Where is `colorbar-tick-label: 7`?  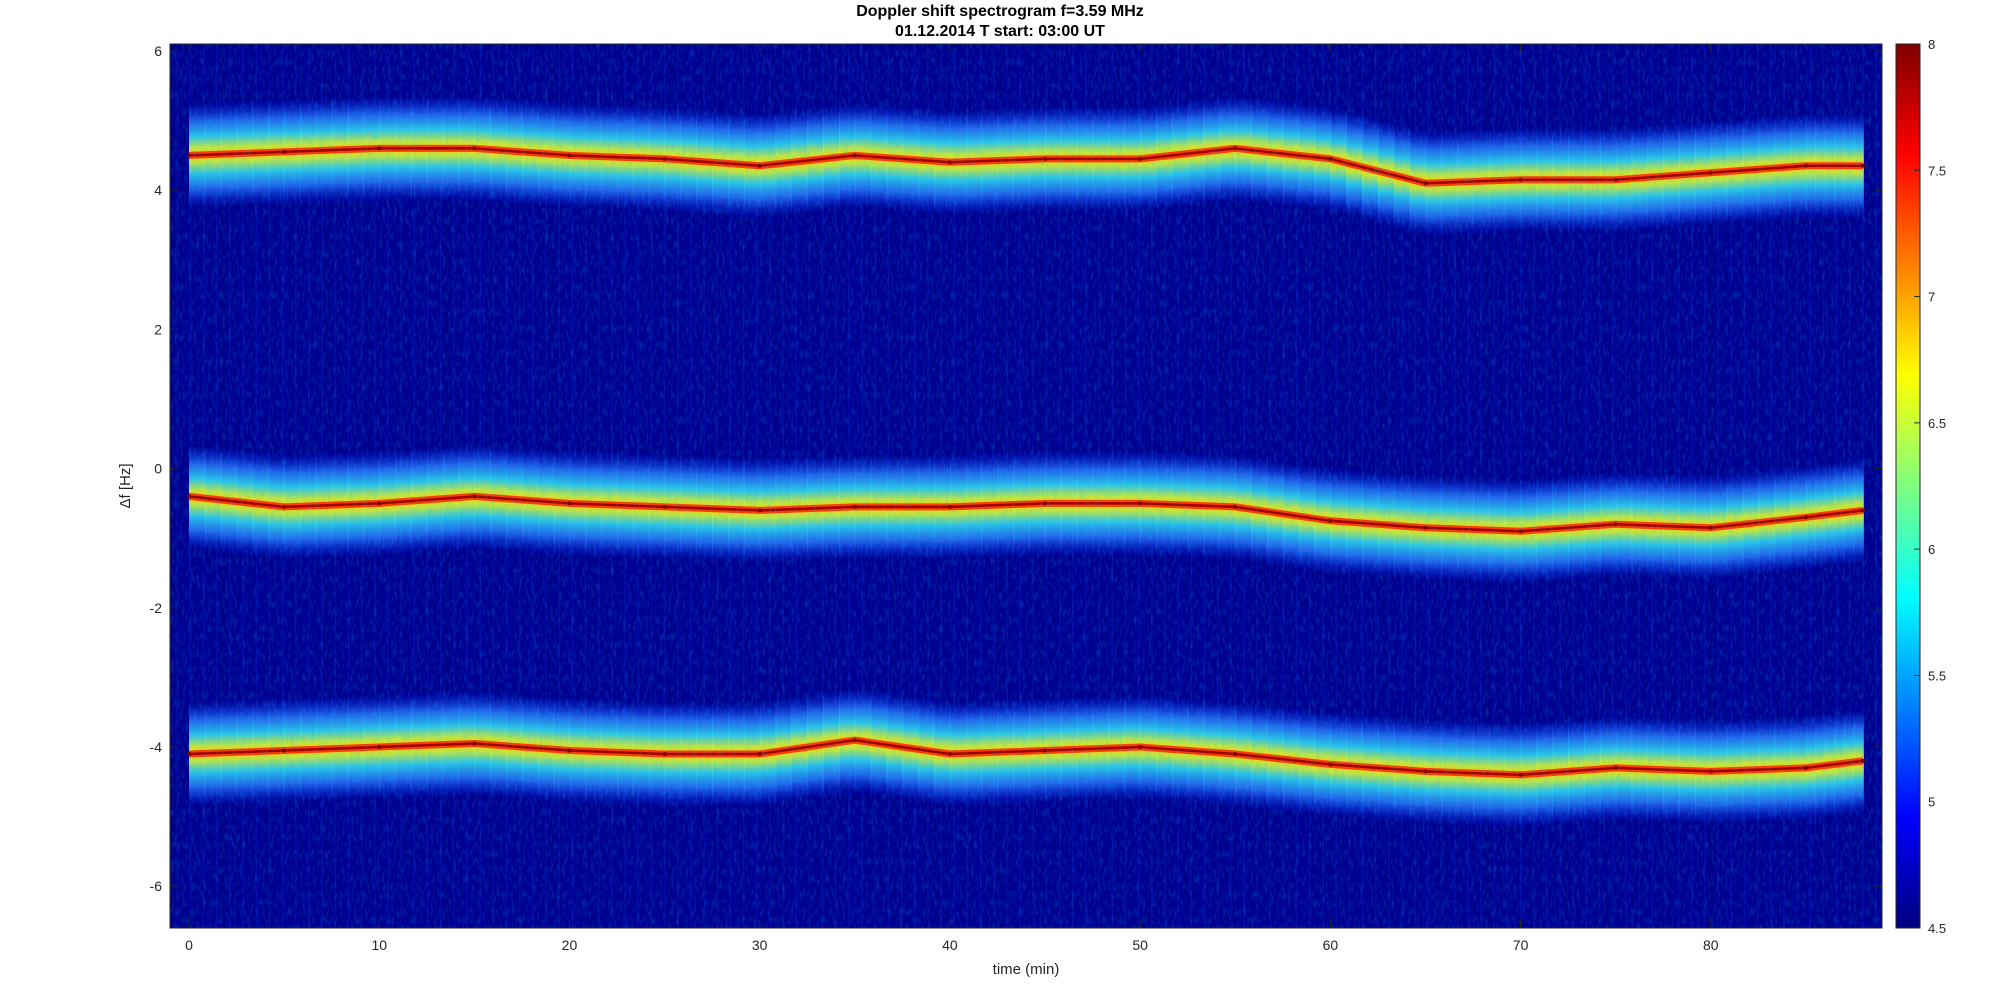 colorbar-tick-label: 7 is located at coordinates (1931, 297).